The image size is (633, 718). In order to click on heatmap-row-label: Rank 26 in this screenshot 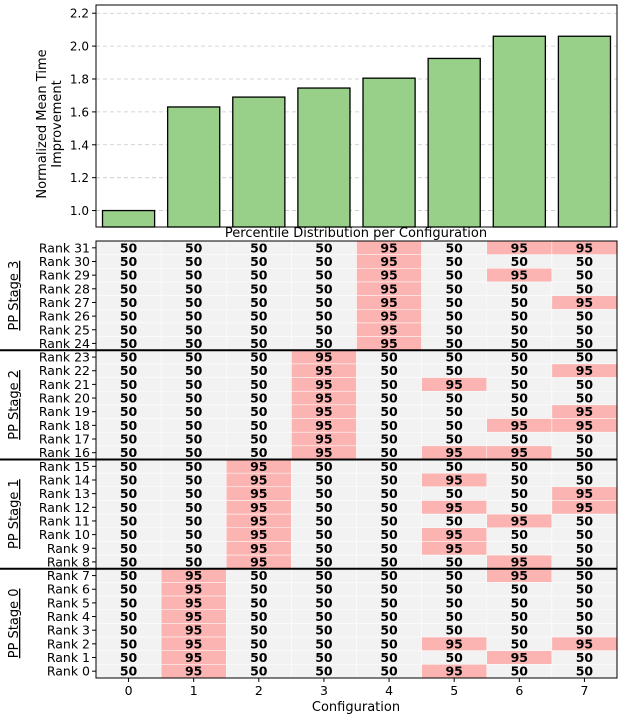, I will do `click(64, 316)`.